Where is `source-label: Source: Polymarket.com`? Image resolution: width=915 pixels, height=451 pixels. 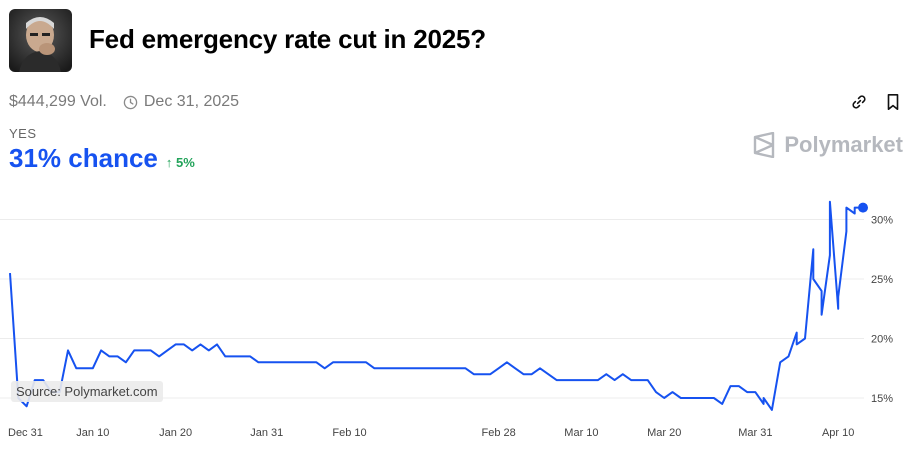
source-label: Source: Polymarket.com is located at coordinates (87, 391).